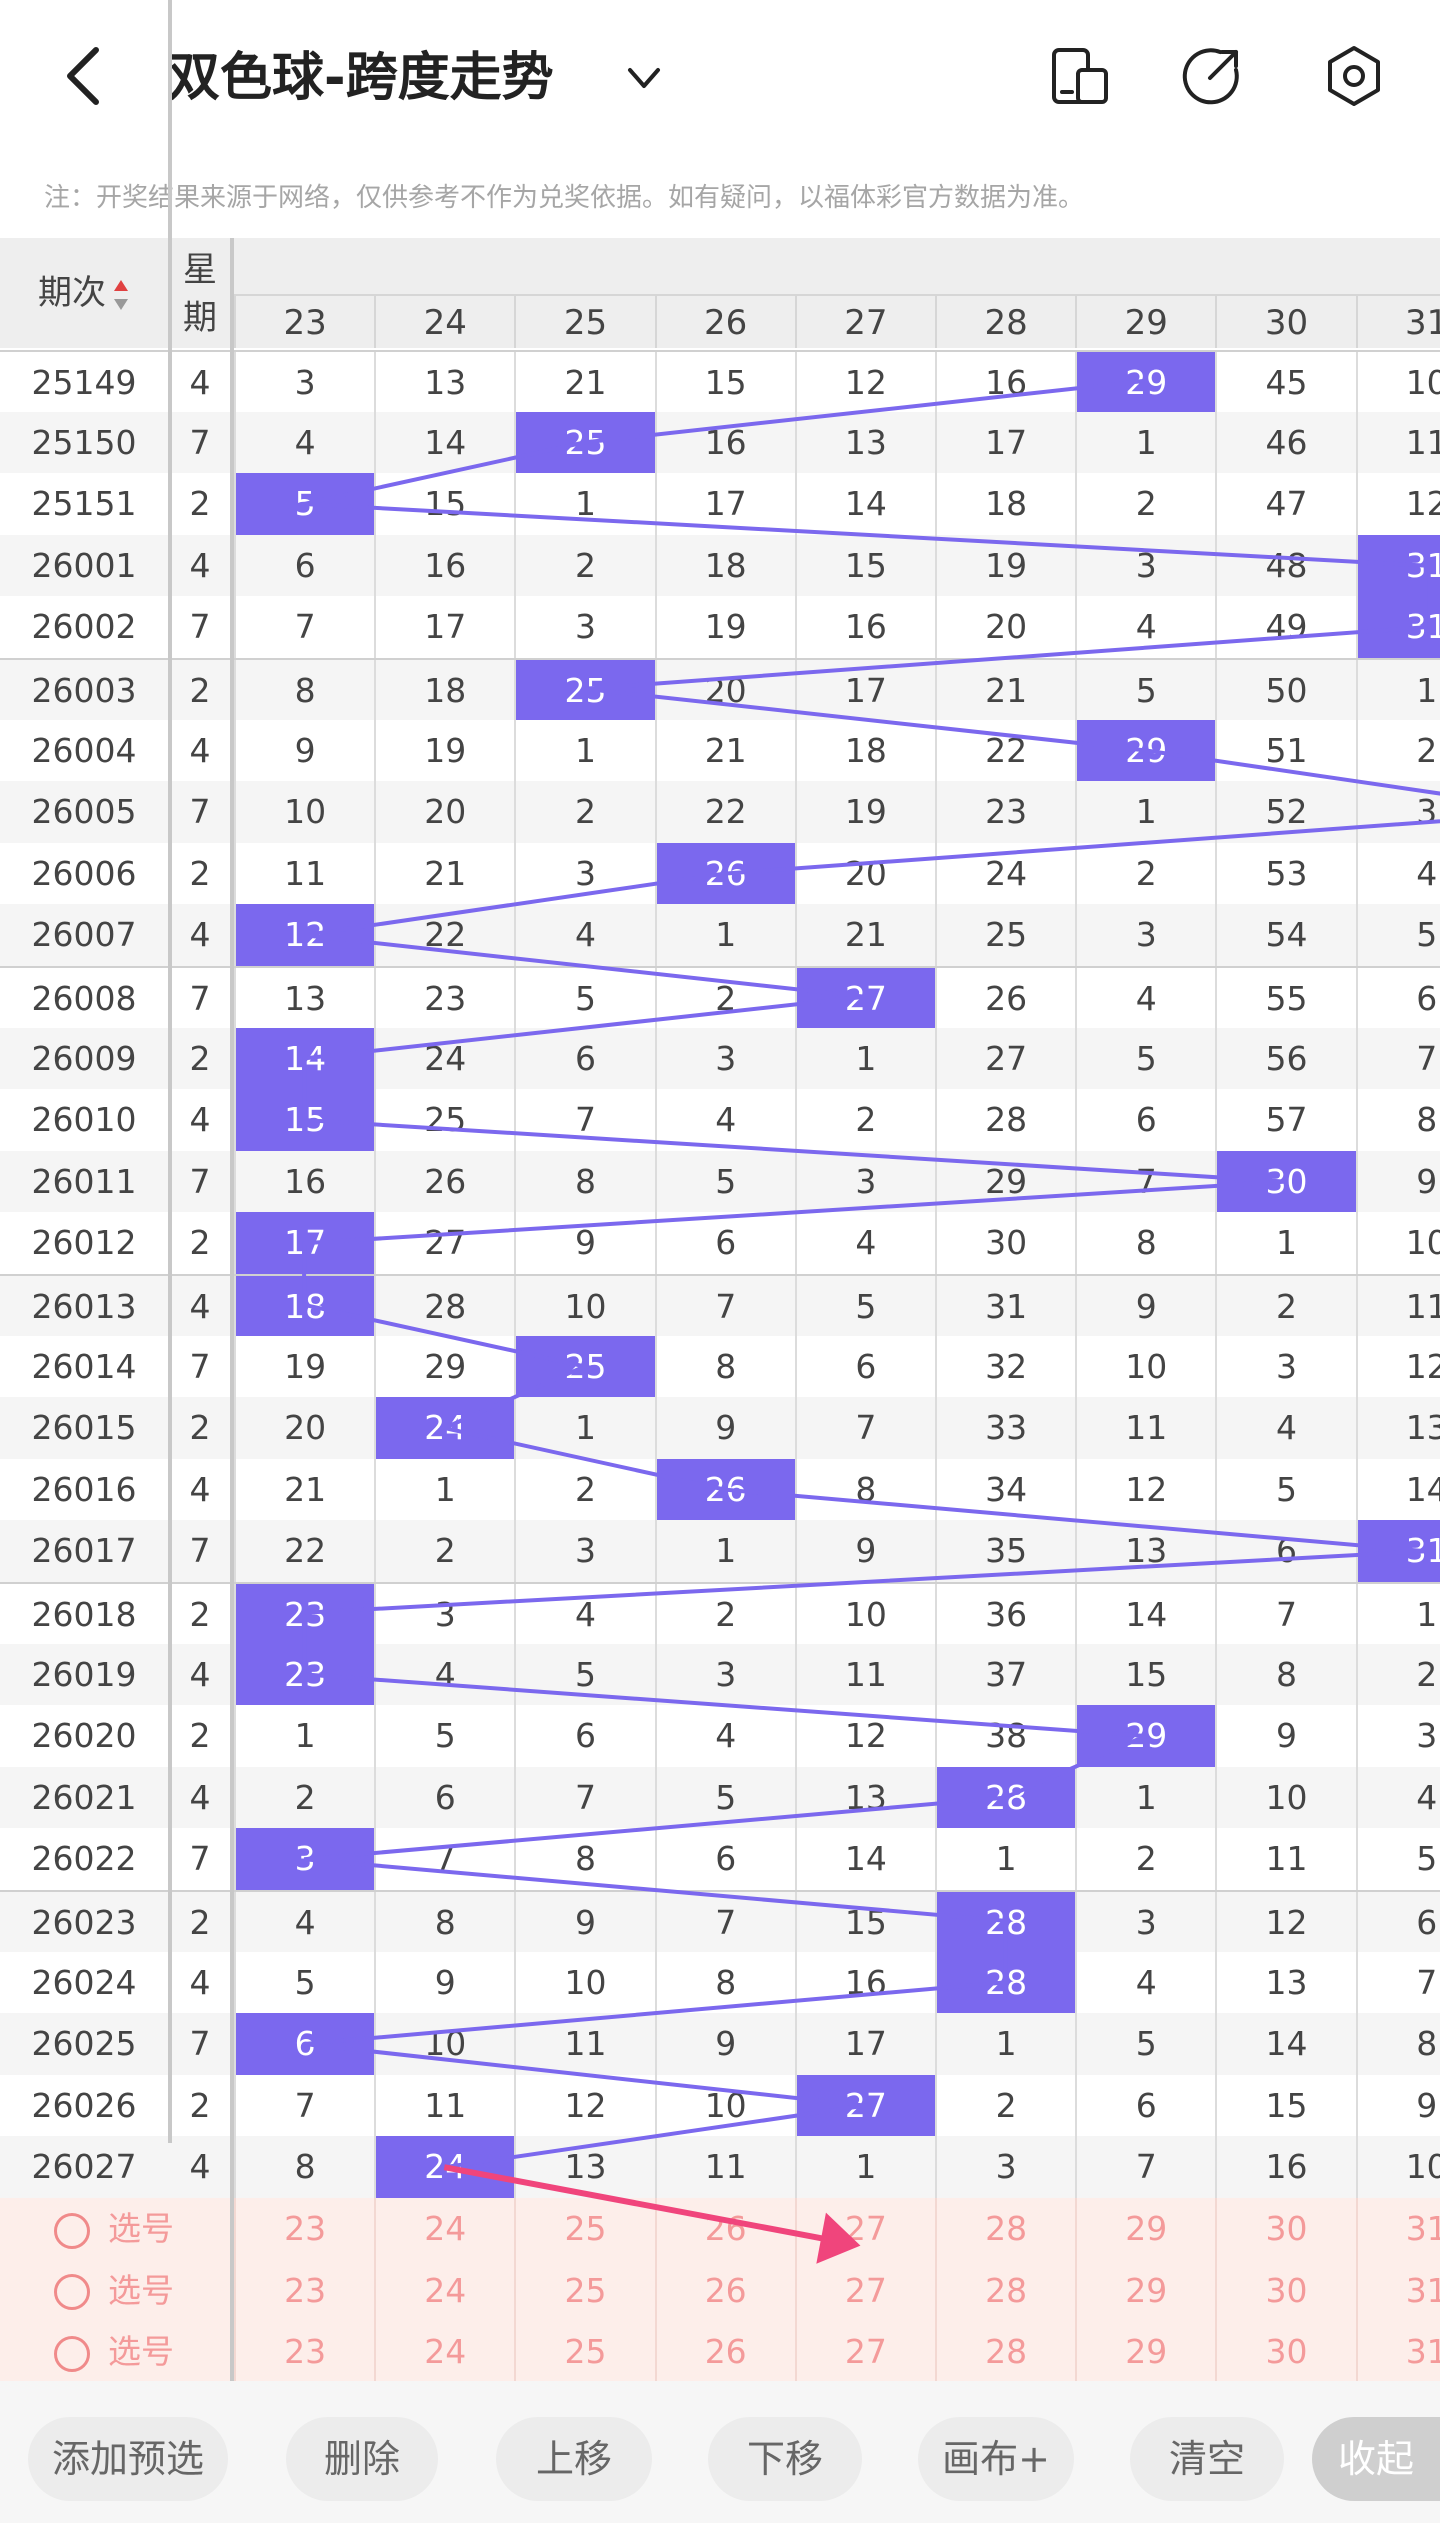  I want to click on table-cell: 46, so click(1285, 442).